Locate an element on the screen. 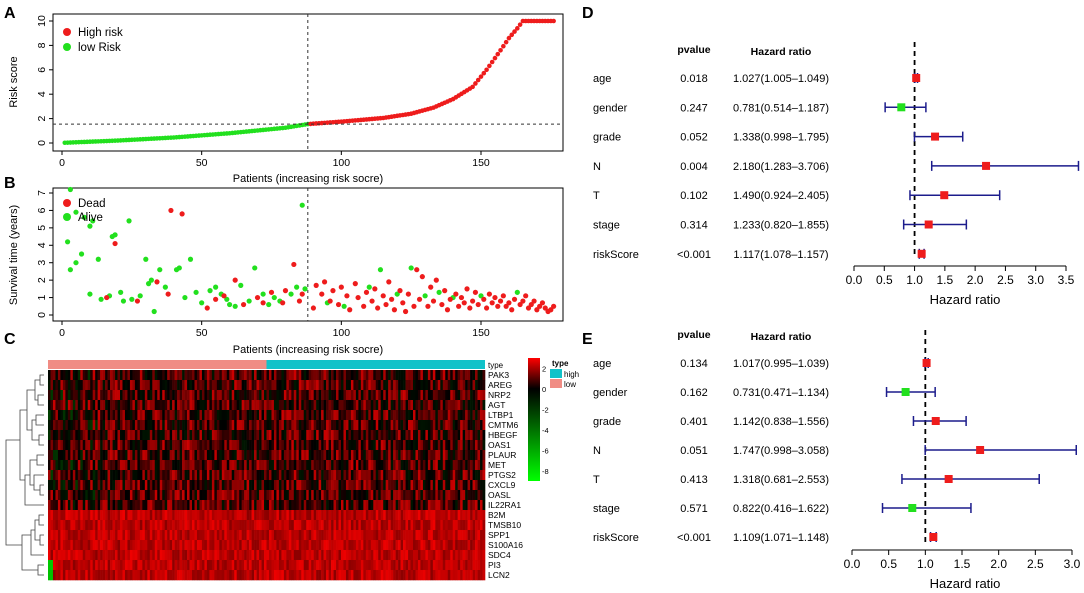  survival-point-dead is located at coordinates (464, 303).